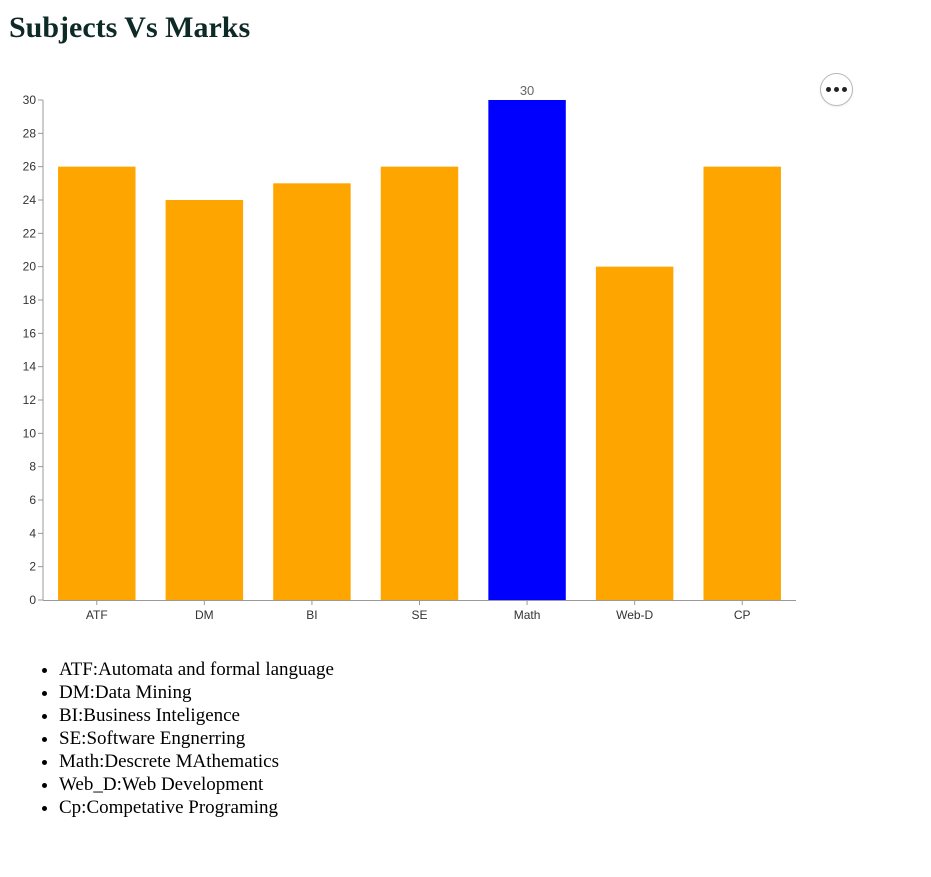 The height and width of the screenshot is (877, 931). Describe the element at coordinates (204, 615) in the screenshot. I see `x-tick-label: DM` at that location.